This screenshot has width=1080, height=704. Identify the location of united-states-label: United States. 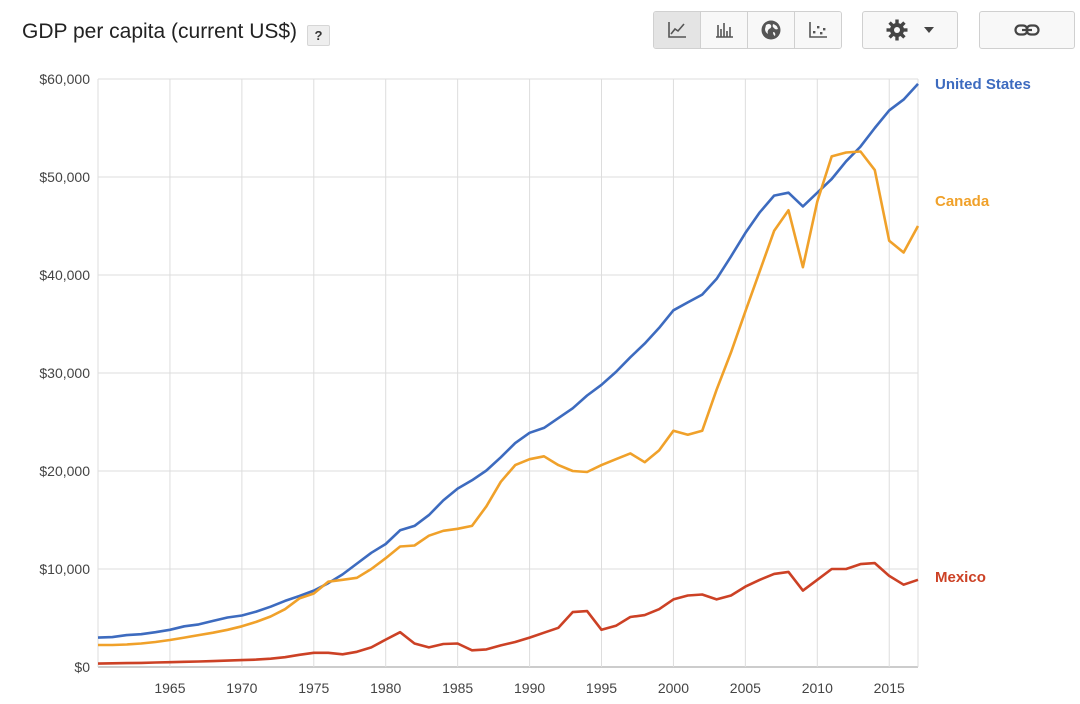
(983, 84).